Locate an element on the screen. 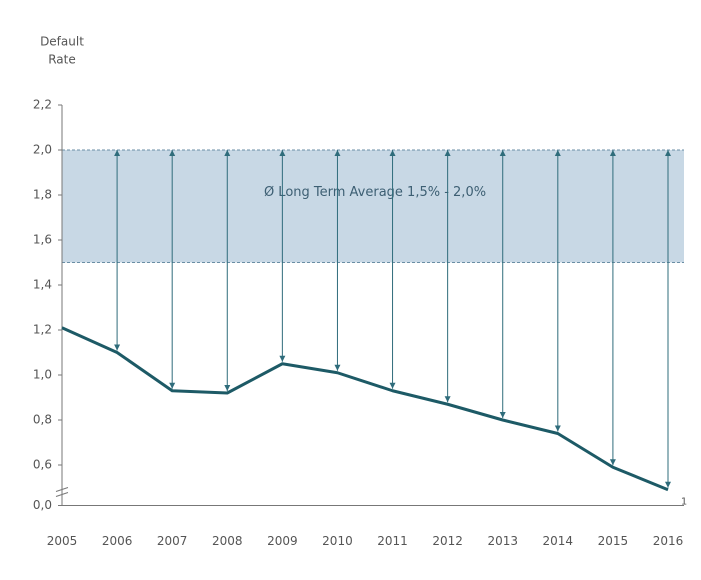 The width and height of the screenshot is (701, 580). x-tick-label: 2005 is located at coordinates (62, 541).